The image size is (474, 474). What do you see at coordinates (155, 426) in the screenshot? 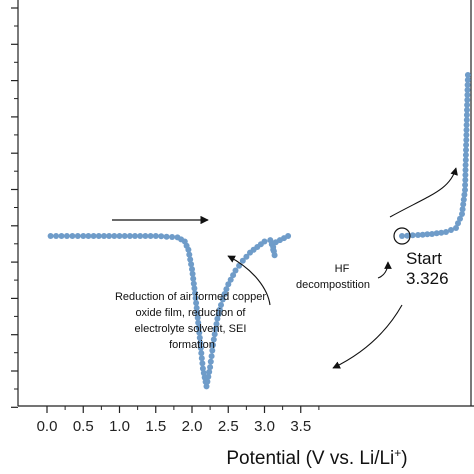
I see `x-tick-label: 1.5` at bounding box center [155, 426].